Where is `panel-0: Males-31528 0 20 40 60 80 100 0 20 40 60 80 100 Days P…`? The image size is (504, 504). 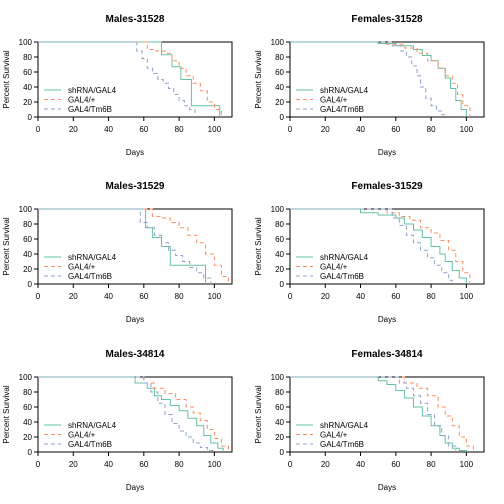 panel-0: Males-31528 0 20 40 60 80 100 0 20 40 60 80 100 Days P… is located at coordinates (117, 85).